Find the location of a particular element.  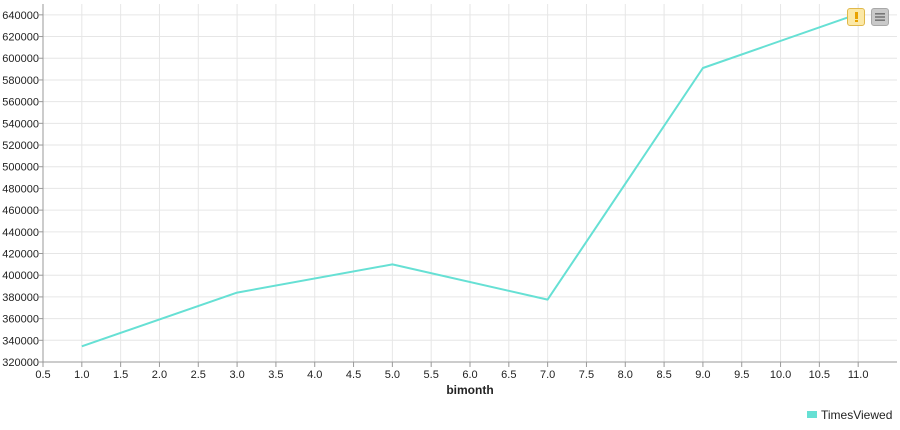

y-tick-label: 500000 is located at coordinates (20, 168).